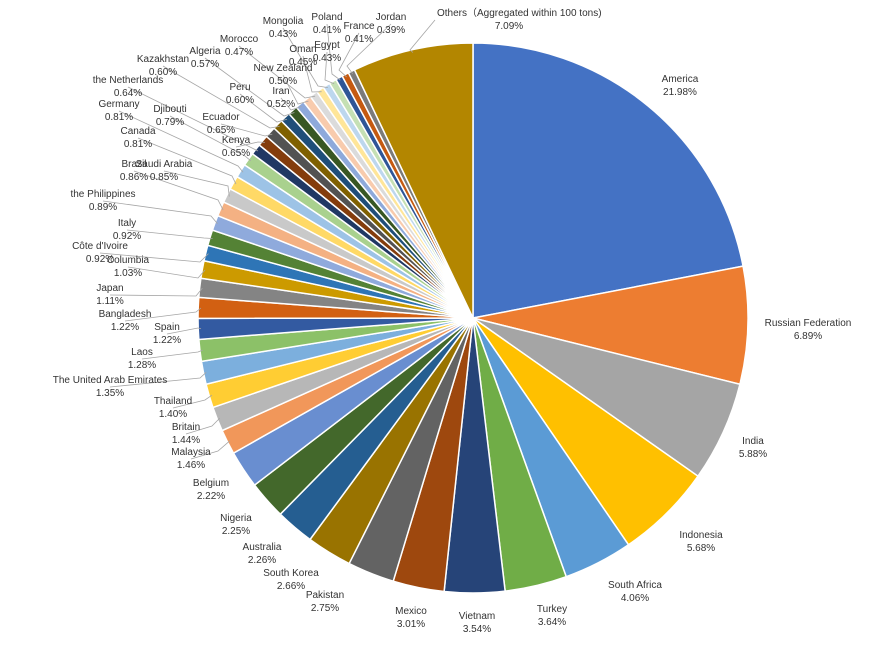 This screenshot has height=645, width=885. What do you see at coordinates (422, 36) in the screenshot?
I see `leader-line-others-aggregated-within-100-tons` at bounding box center [422, 36].